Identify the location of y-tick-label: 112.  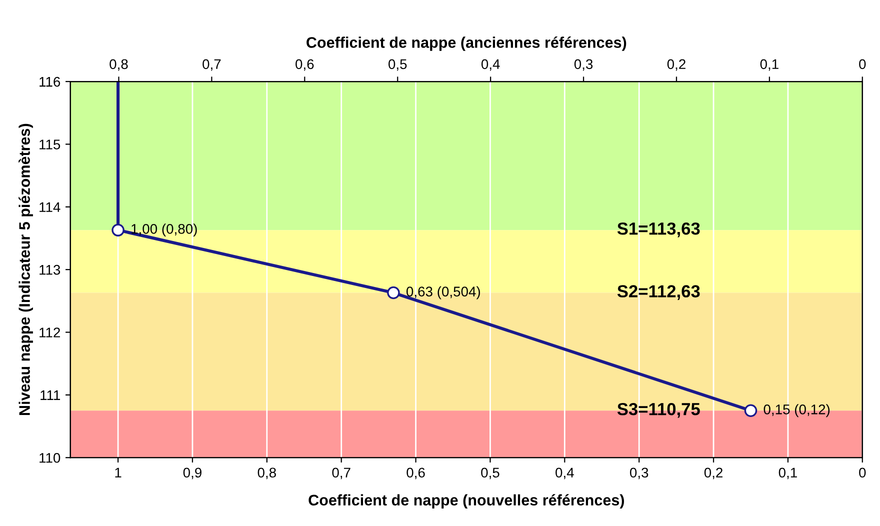
(50, 333).